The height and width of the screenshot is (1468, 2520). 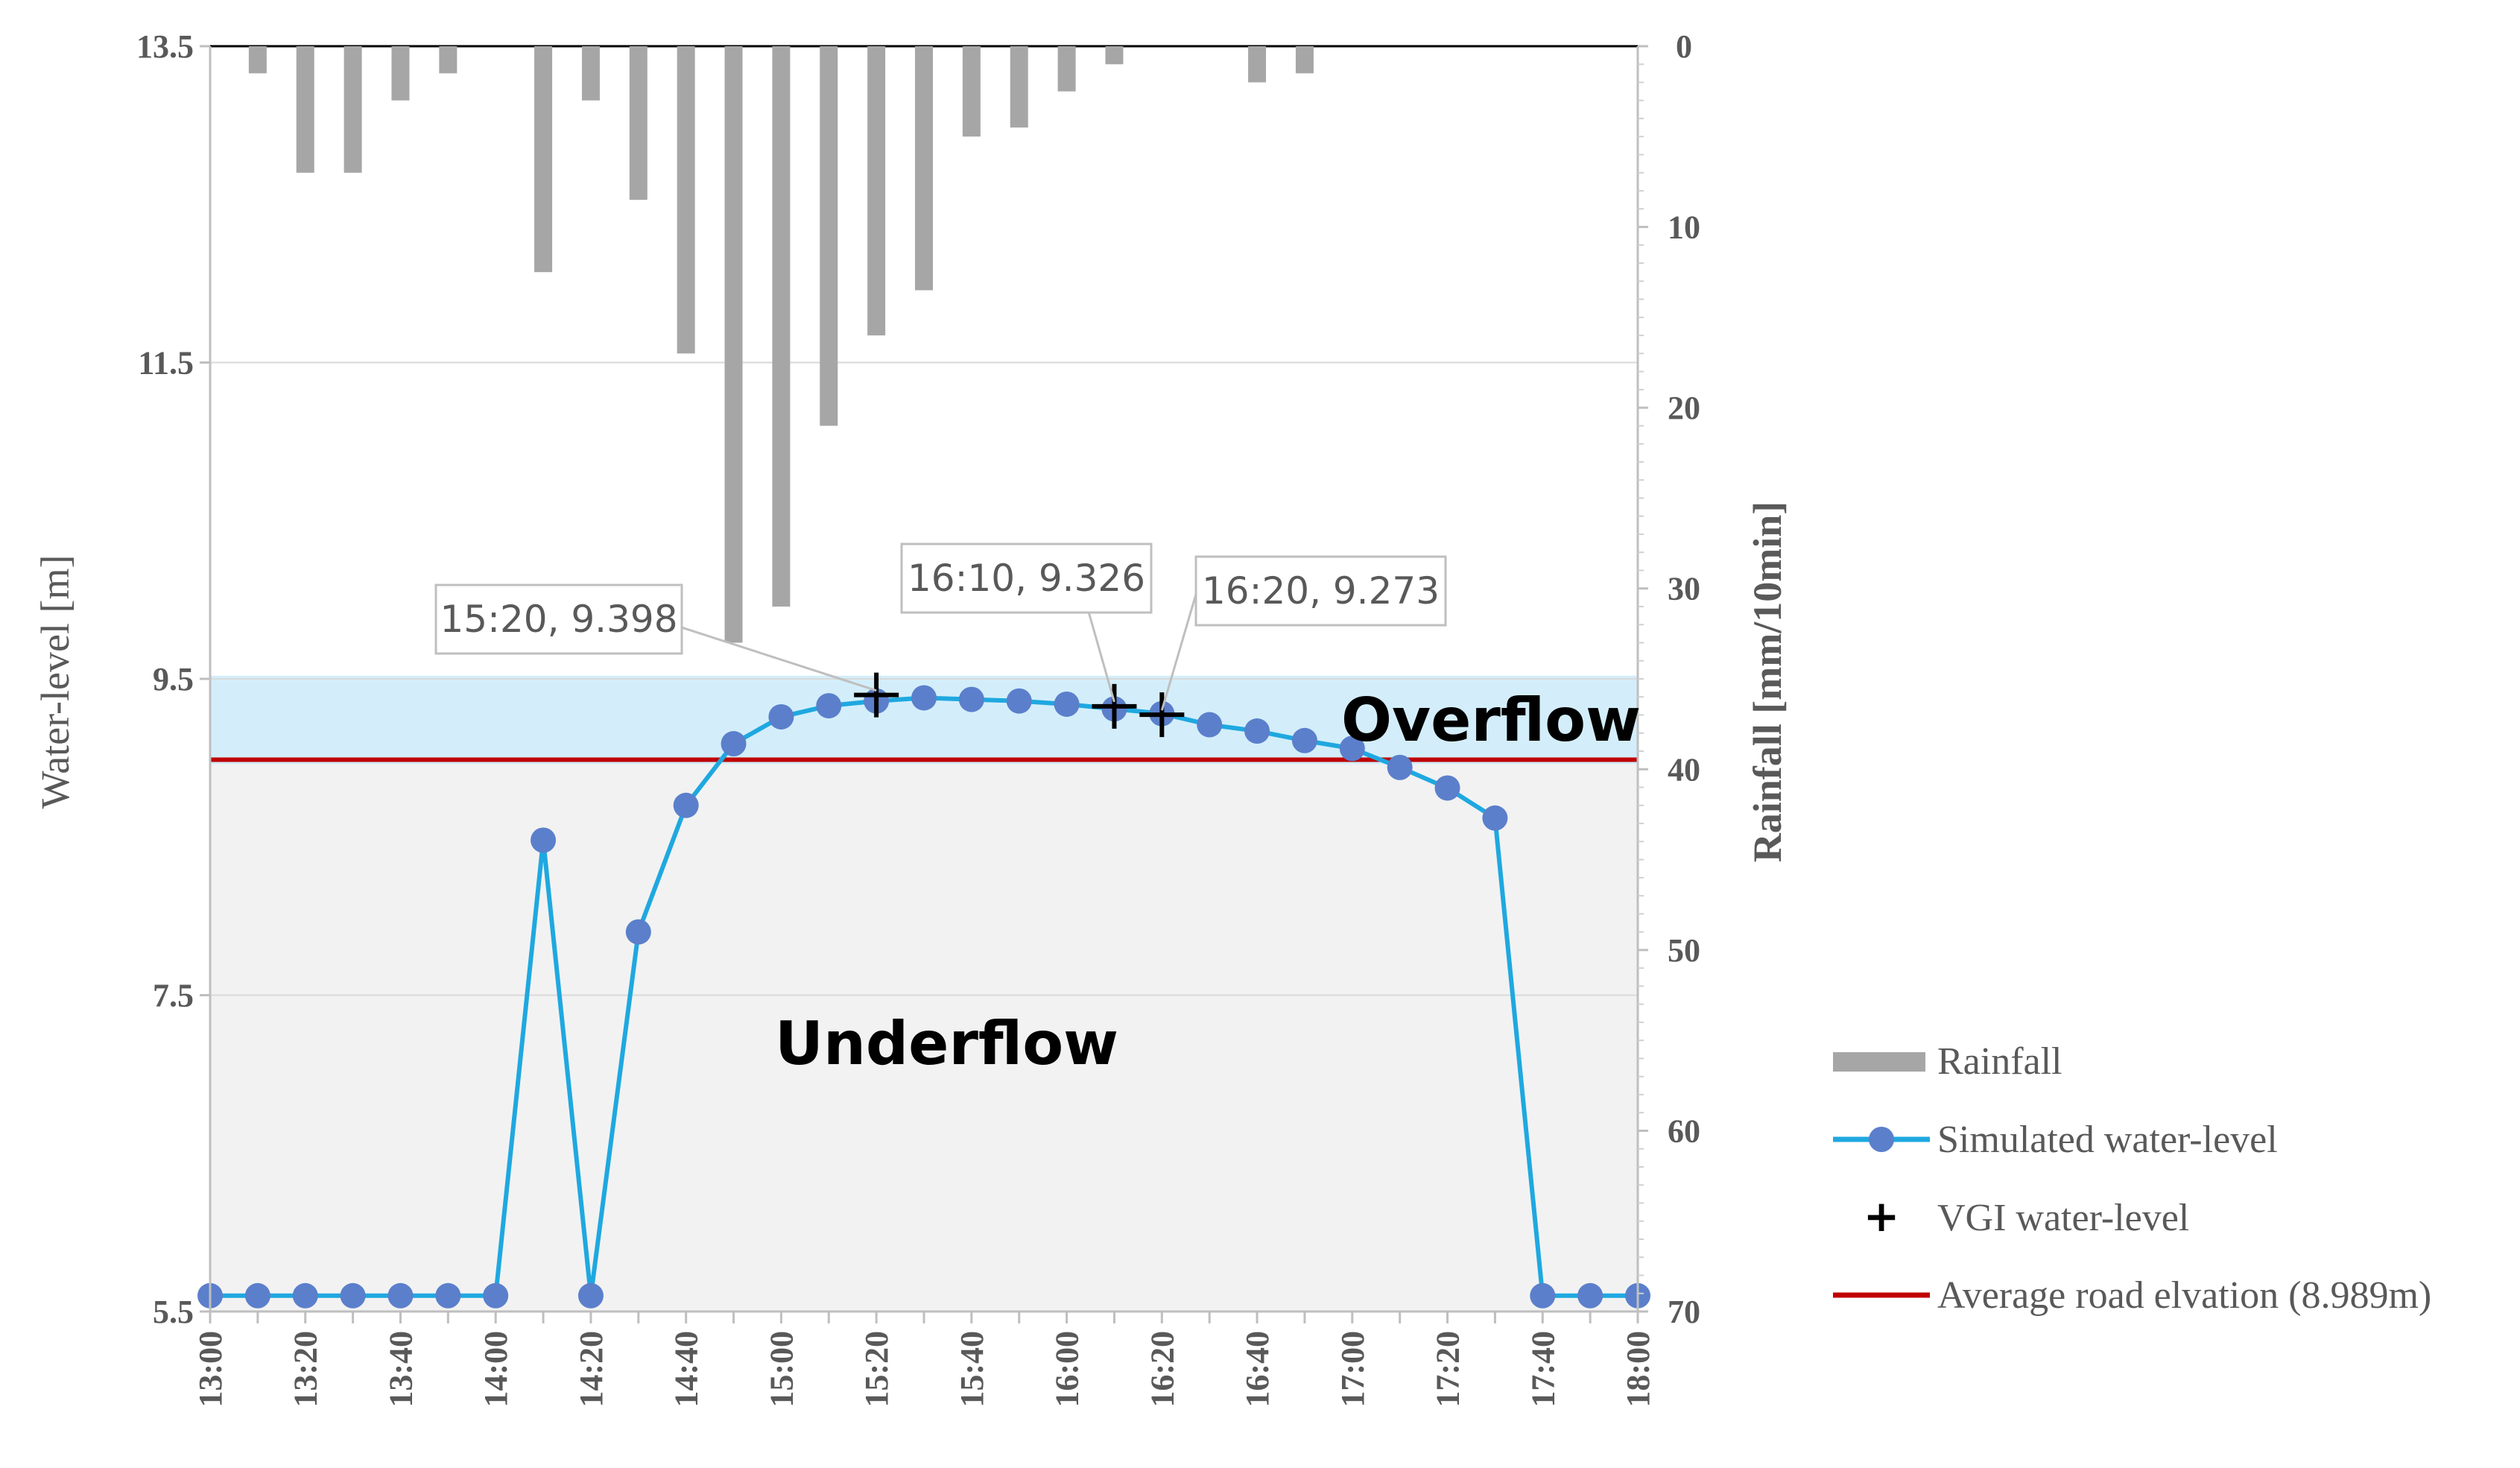 What do you see at coordinates (2184, 1295) in the screenshot?
I see `legend-road-label: Average road elvation (8.989m)` at bounding box center [2184, 1295].